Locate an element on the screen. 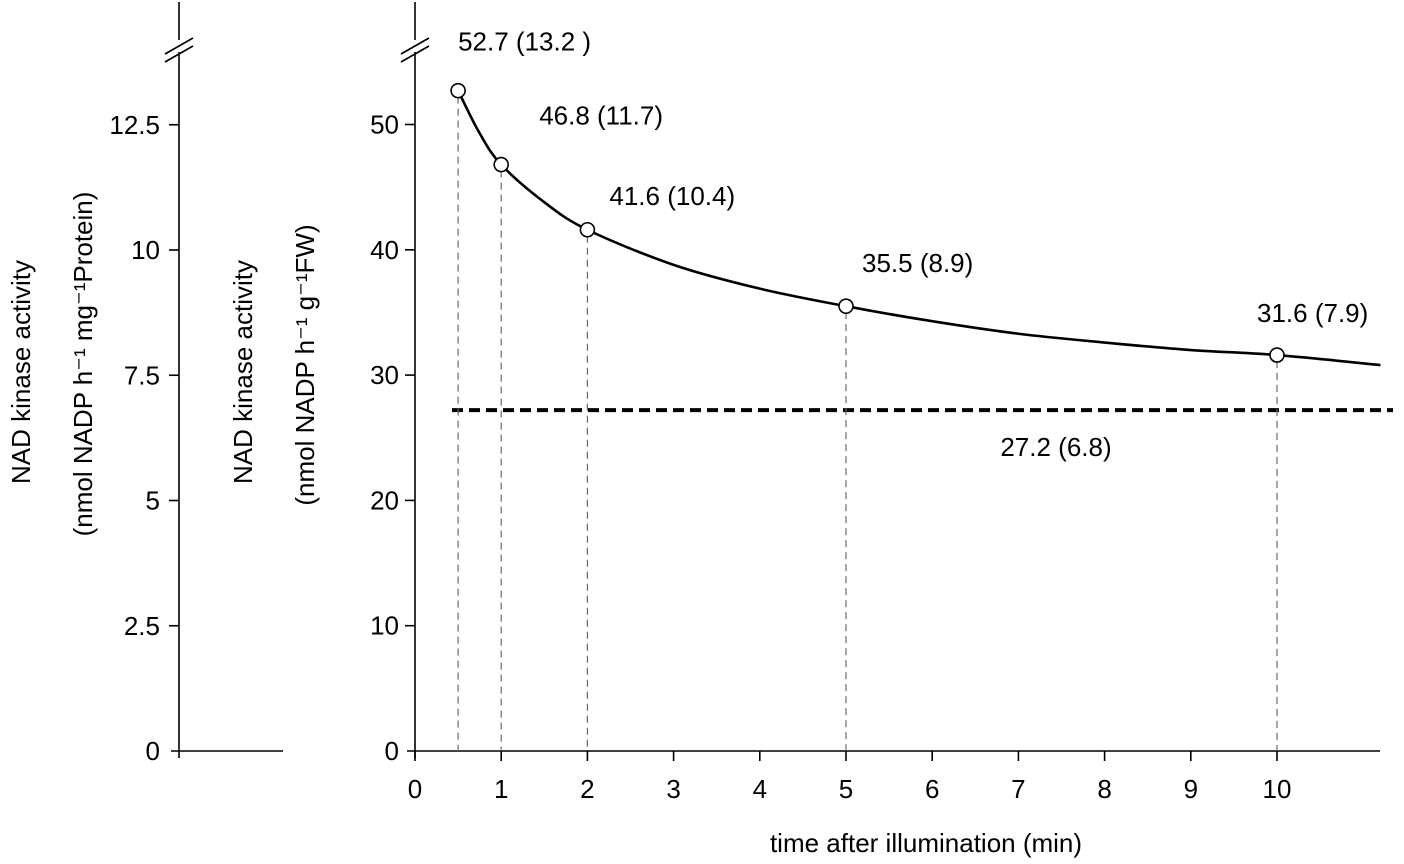  x-tick-label: 3 is located at coordinates (673, 789).